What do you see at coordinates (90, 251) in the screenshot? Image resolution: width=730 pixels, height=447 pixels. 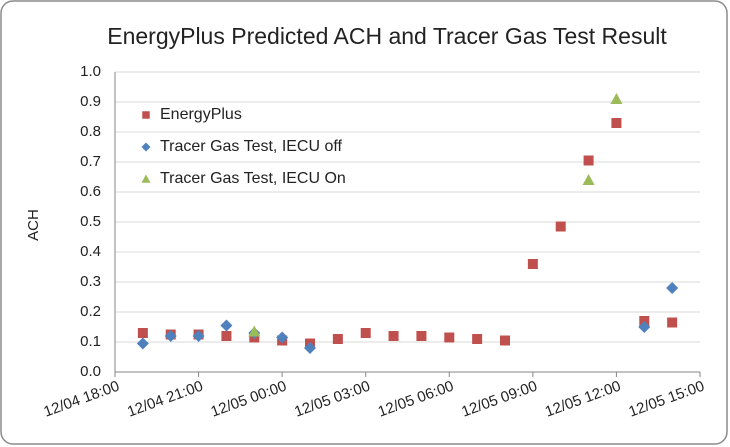 I see `y-tick-label: 0.4` at bounding box center [90, 251].